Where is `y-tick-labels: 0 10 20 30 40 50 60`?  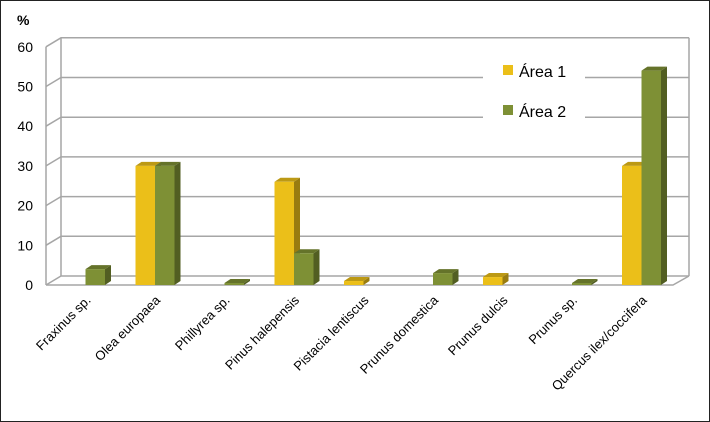
y-tick-labels: 0 10 20 30 40 50 60 is located at coordinates (25, 166).